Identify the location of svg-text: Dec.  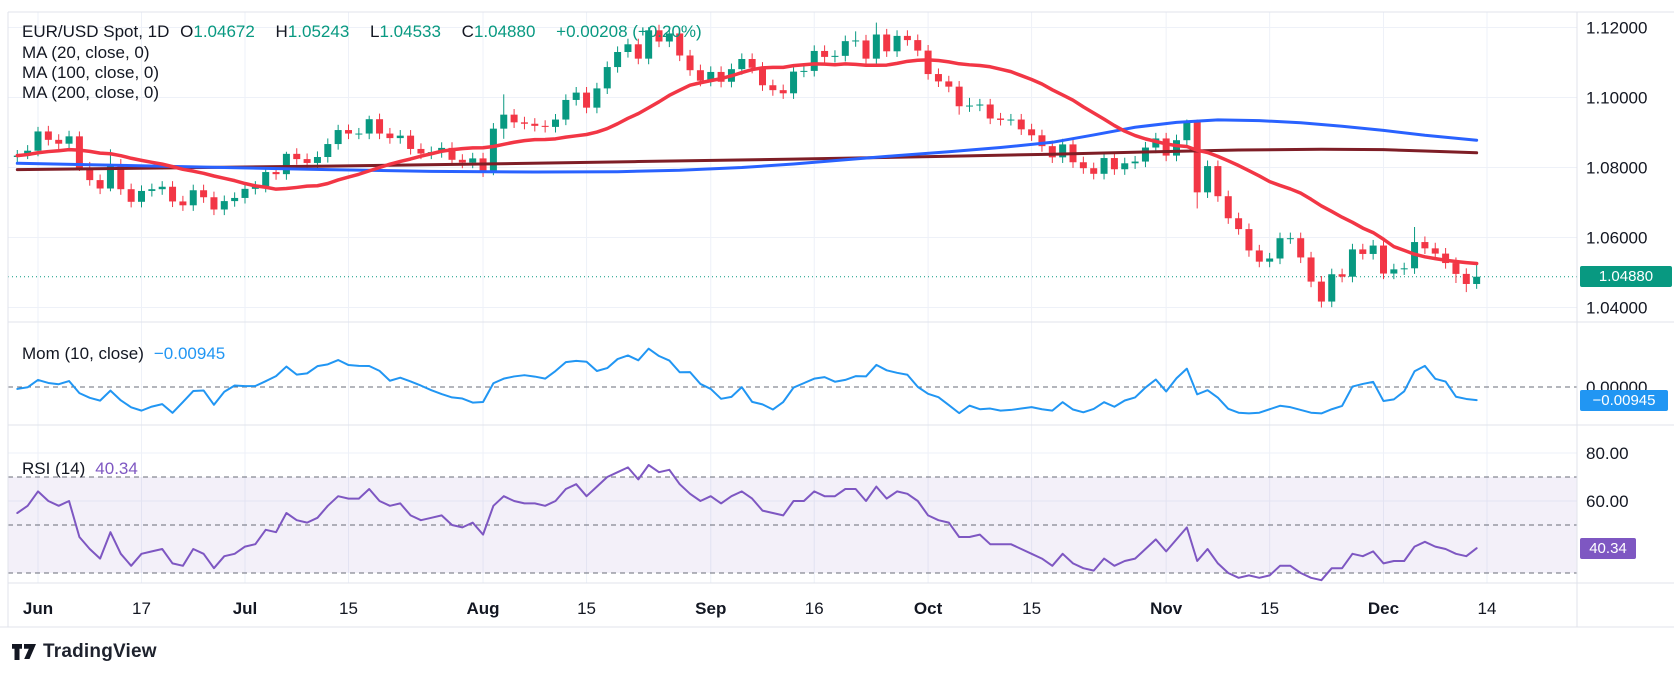
(1383, 608).